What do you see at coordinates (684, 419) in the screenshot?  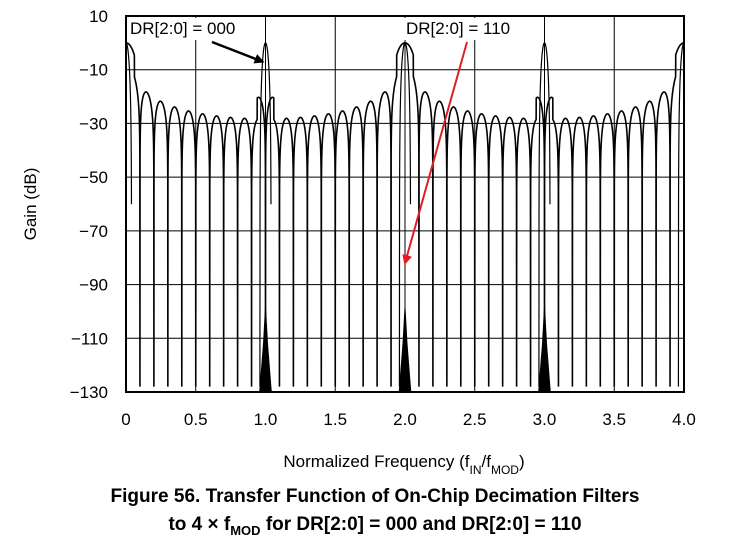 I see `x-tick-label: 4.0` at bounding box center [684, 419].